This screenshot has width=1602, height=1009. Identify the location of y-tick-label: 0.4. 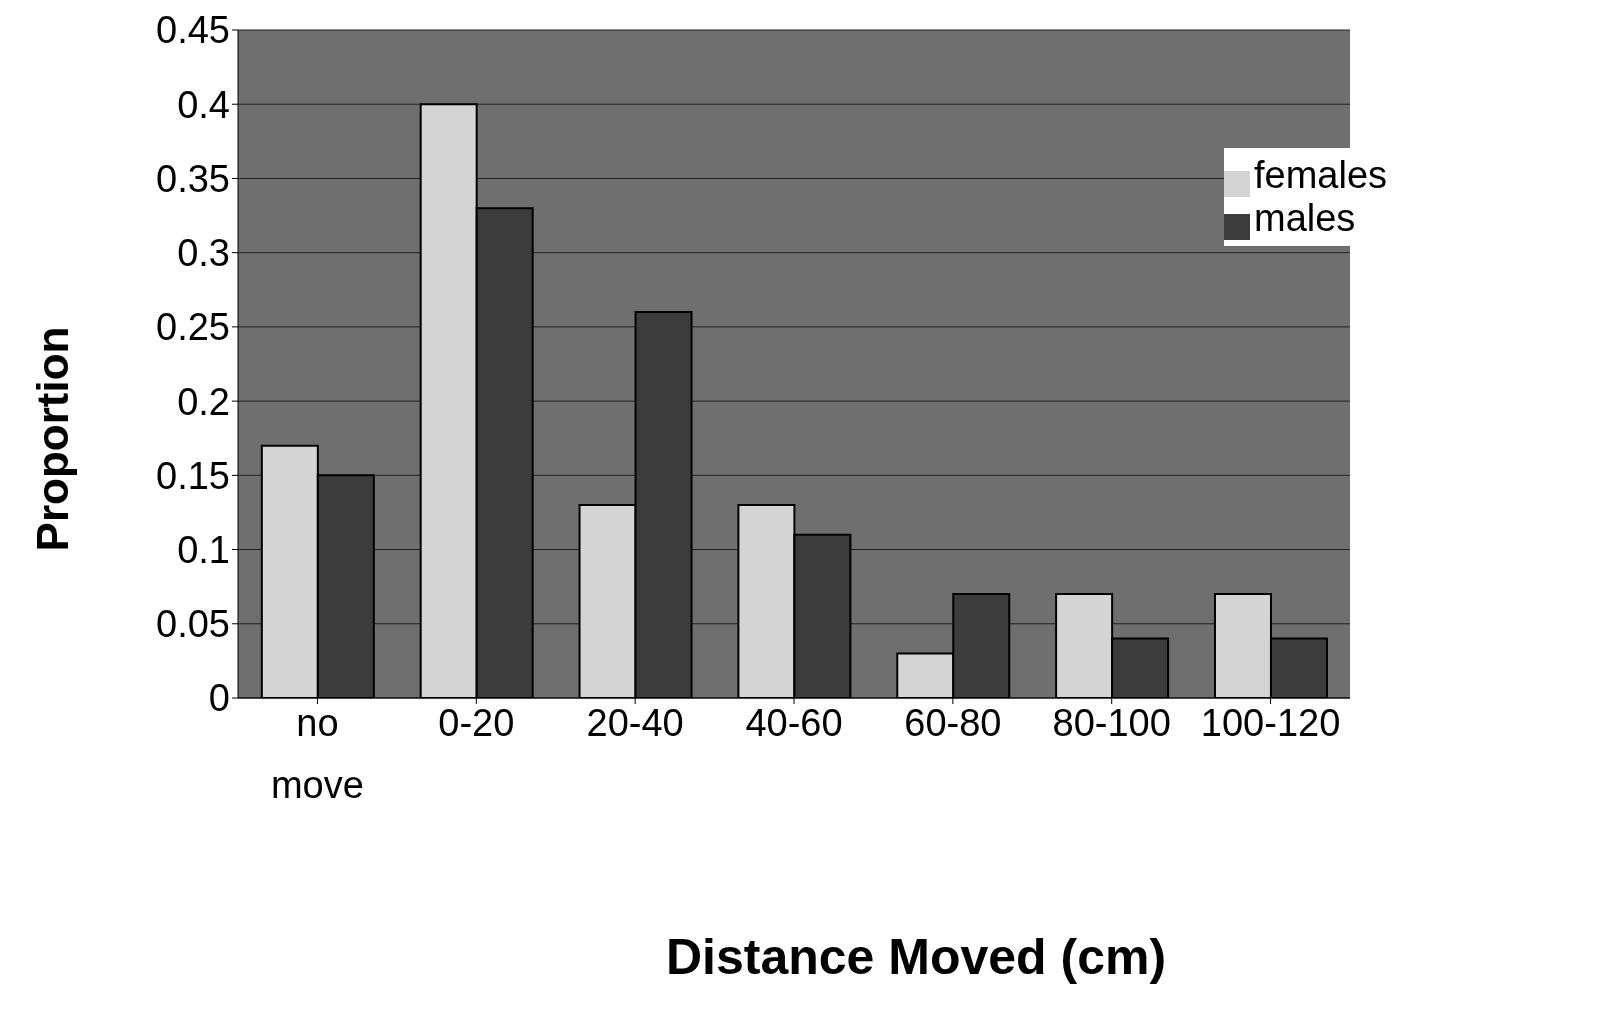
(203, 104).